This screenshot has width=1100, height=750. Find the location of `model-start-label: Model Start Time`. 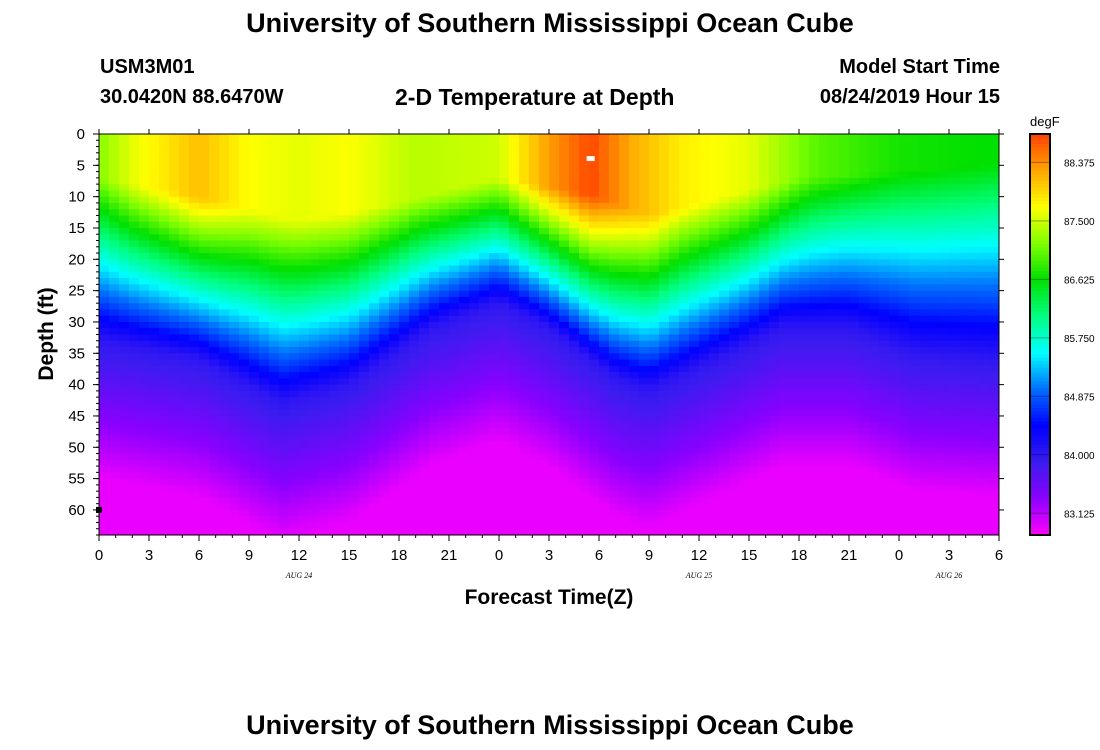

model-start-label: Model Start Time is located at coordinates (919, 67).